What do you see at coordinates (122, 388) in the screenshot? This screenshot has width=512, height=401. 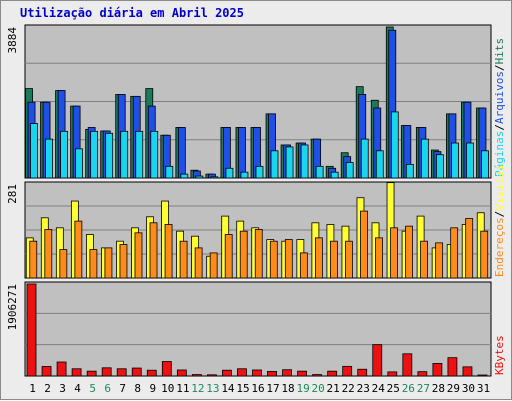 I see `x-tick-label-day-7: 7` at bounding box center [122, 388].